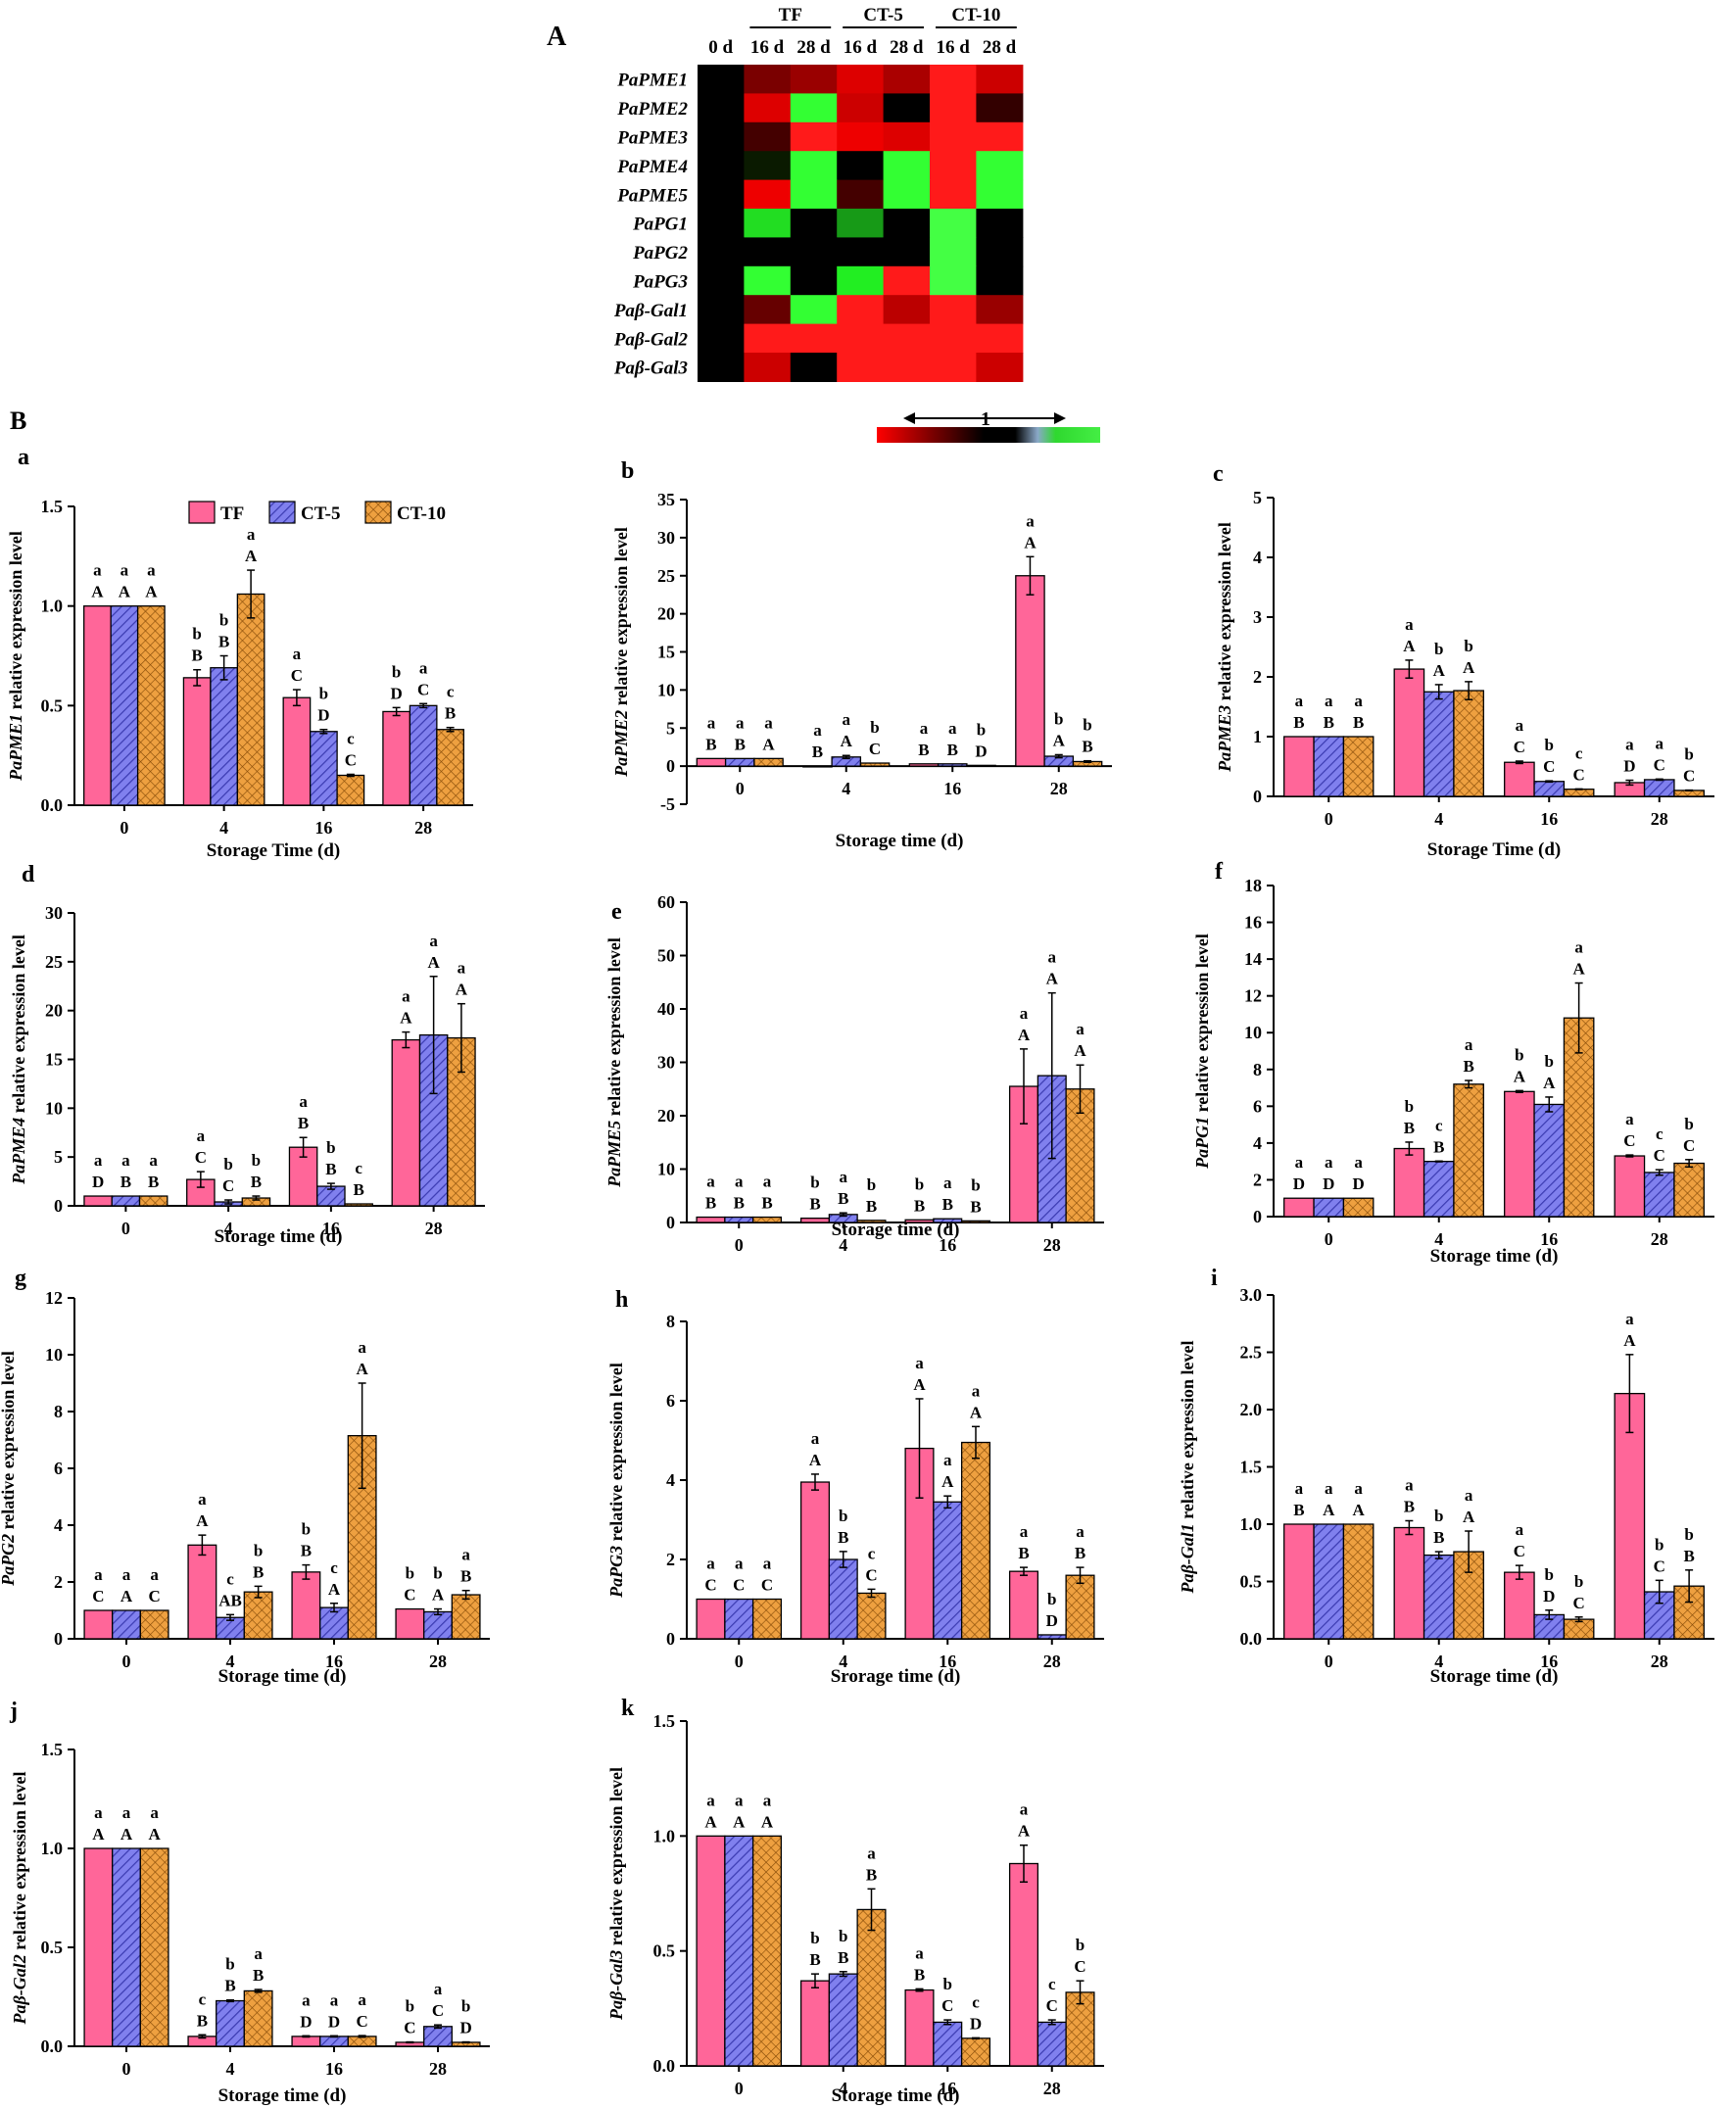  Describe the element at coordinates (616, 1985) in the screenshot. I see `y-axis-title-gene: Paβ-Gal3` at that location.